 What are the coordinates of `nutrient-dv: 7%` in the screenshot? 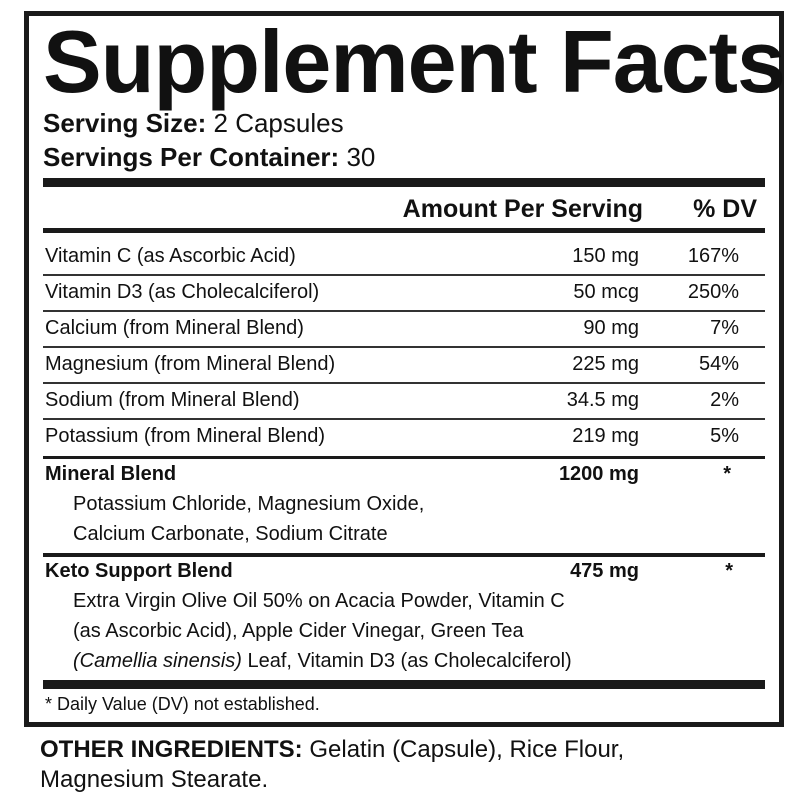 It's located at (724, 328).